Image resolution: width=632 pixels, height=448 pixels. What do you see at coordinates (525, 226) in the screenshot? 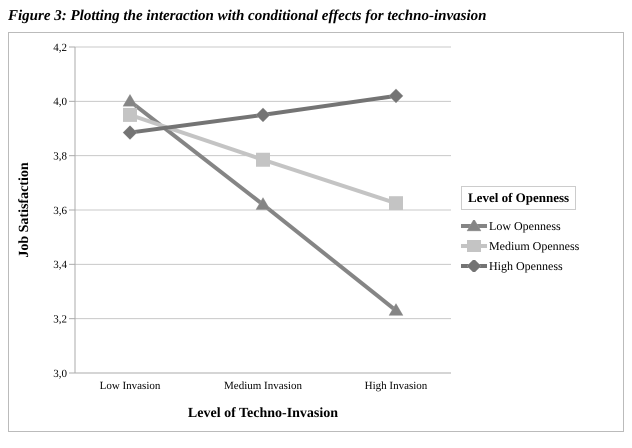
I see `legend-label: Low Openness` at bounding box center [525, 226].